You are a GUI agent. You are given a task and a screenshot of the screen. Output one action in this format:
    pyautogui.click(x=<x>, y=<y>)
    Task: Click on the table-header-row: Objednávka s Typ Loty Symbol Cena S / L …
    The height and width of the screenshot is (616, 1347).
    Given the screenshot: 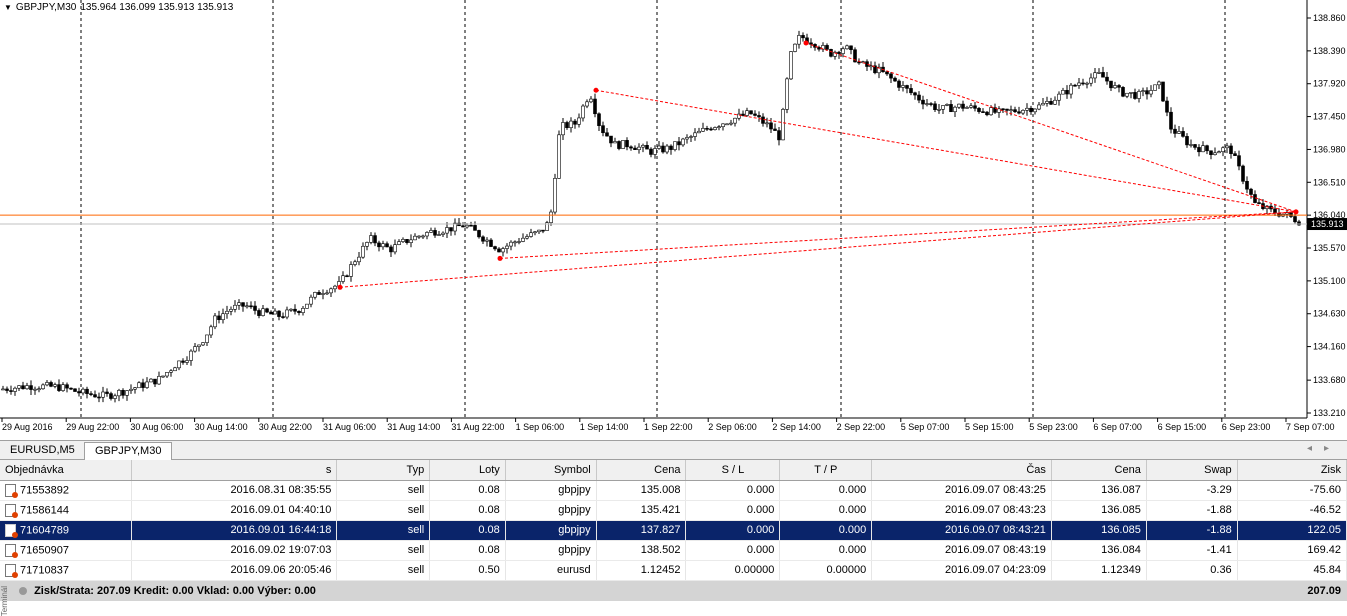 What is the action you would take?
    pyautogui.click(x=673, y=470)
    